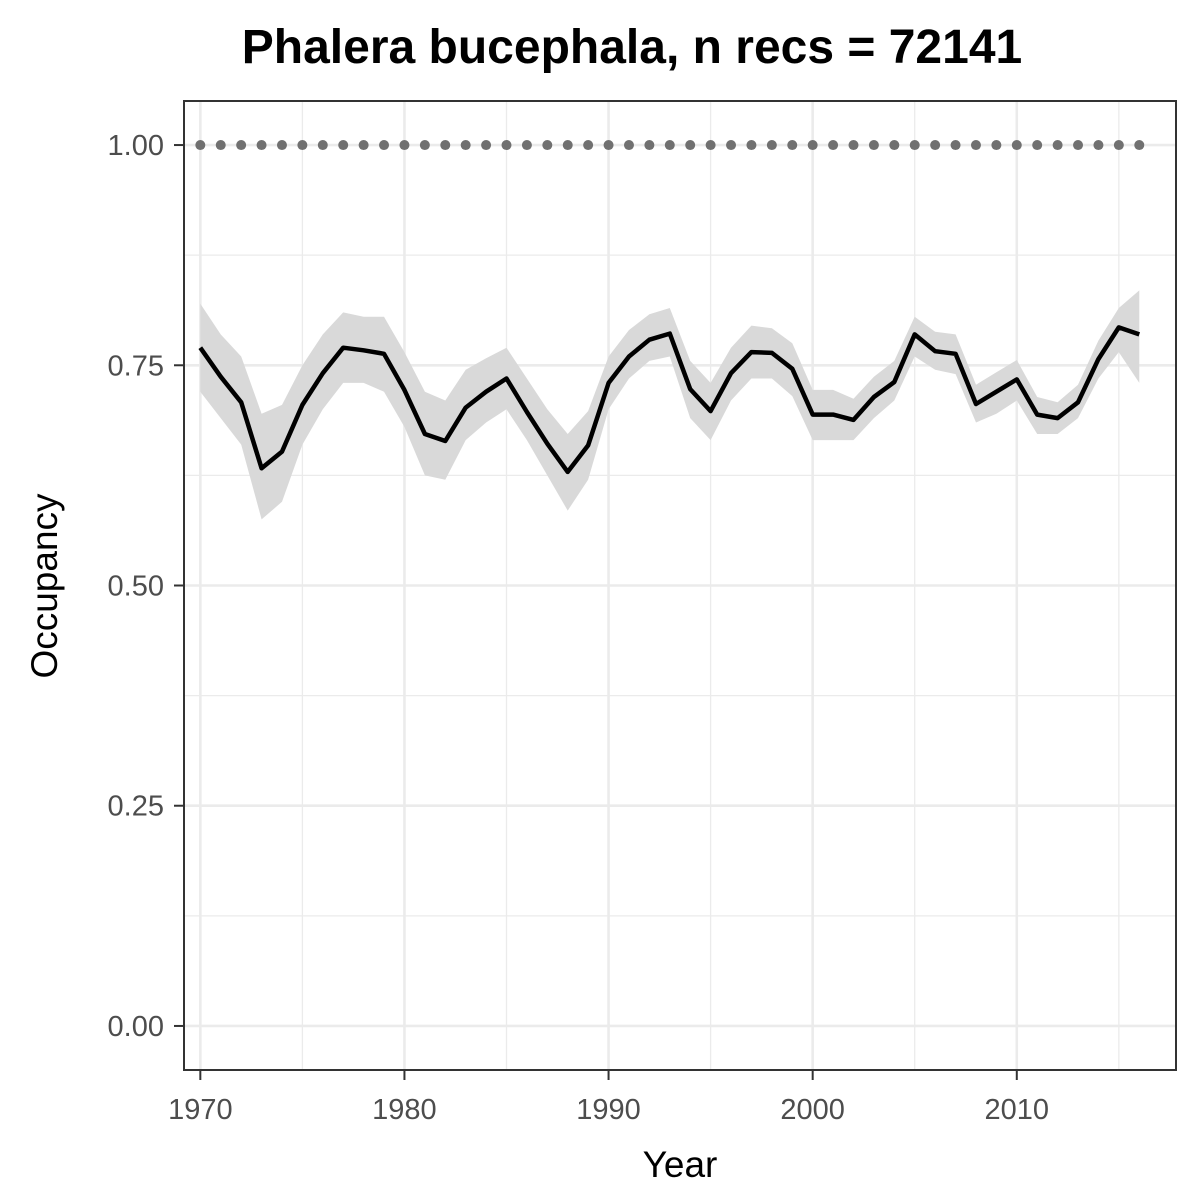  I want to click on x-tick-label: 2000, so click(812, 1110).